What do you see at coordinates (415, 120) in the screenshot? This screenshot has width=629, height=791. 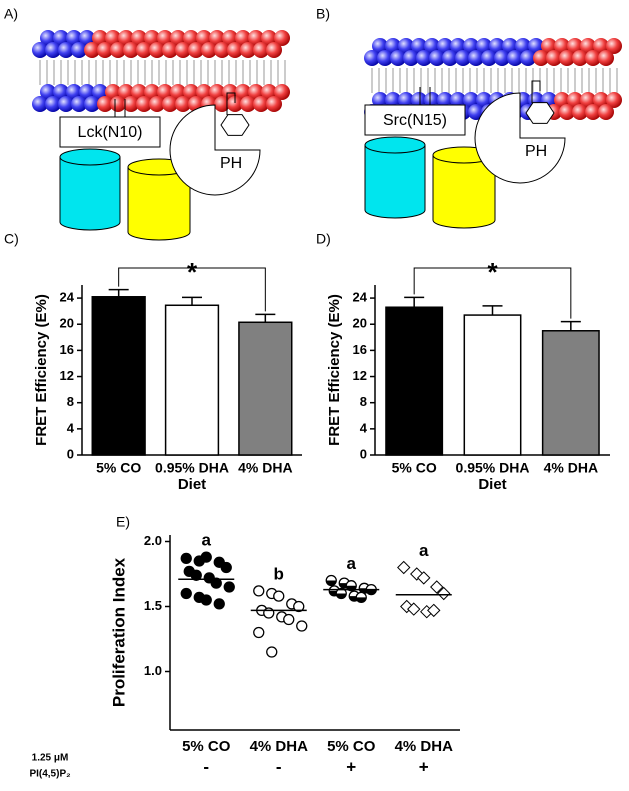 I see `anchor-label: Src(N15)` at bounding box center [415, 120].